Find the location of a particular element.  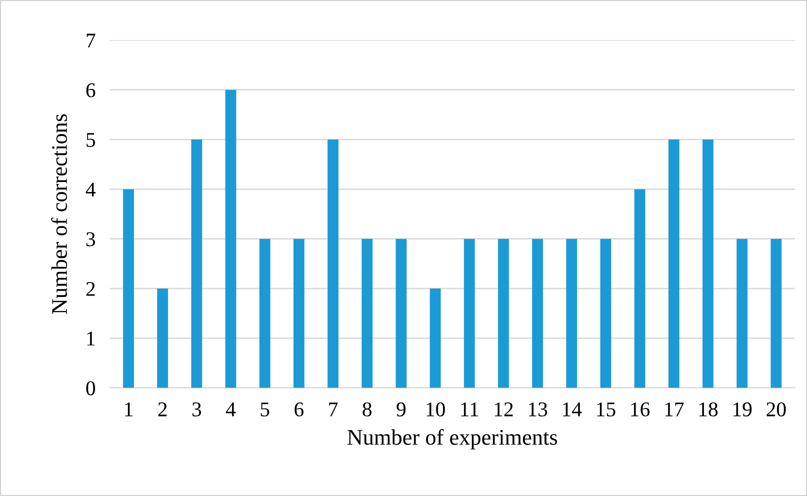

x-tick-label: 4 is located at coordinates (231, 409).